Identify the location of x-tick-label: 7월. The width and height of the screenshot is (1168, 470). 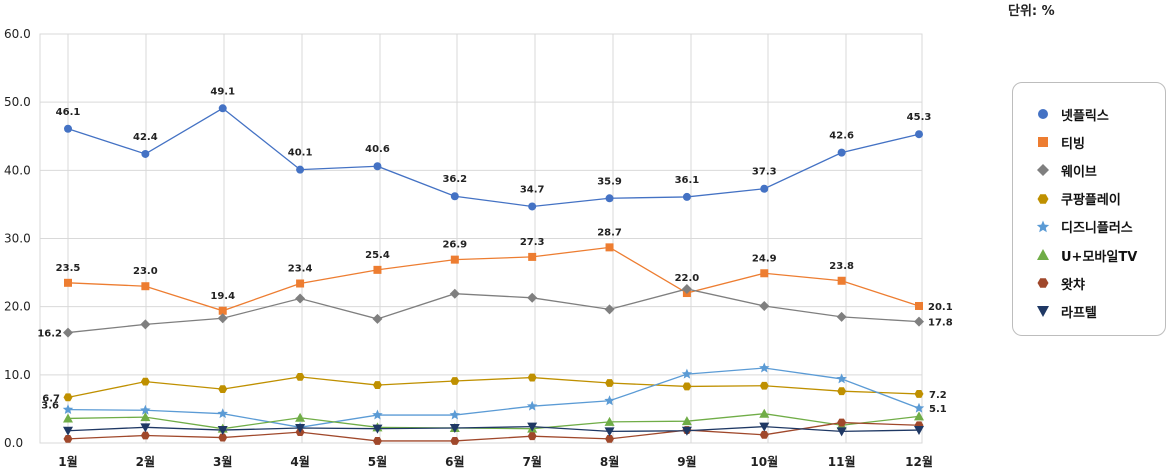
(531, 461).